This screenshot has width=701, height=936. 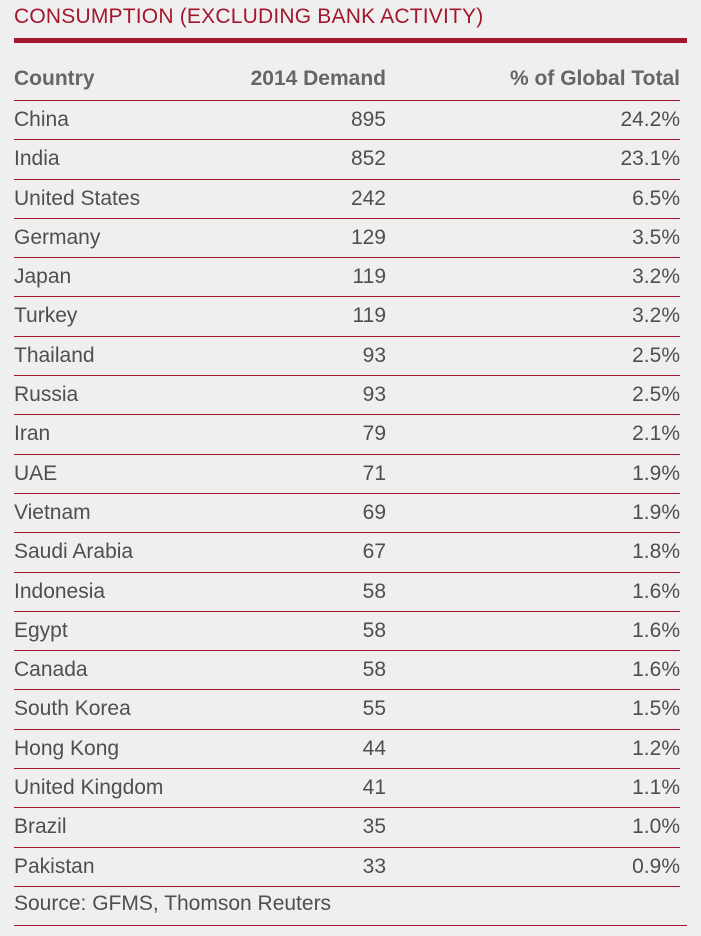 What do you see at coordinates (52, 512) in the screenshot?
I see `country-cell: Vietnam` at bounding box center [52, 512].